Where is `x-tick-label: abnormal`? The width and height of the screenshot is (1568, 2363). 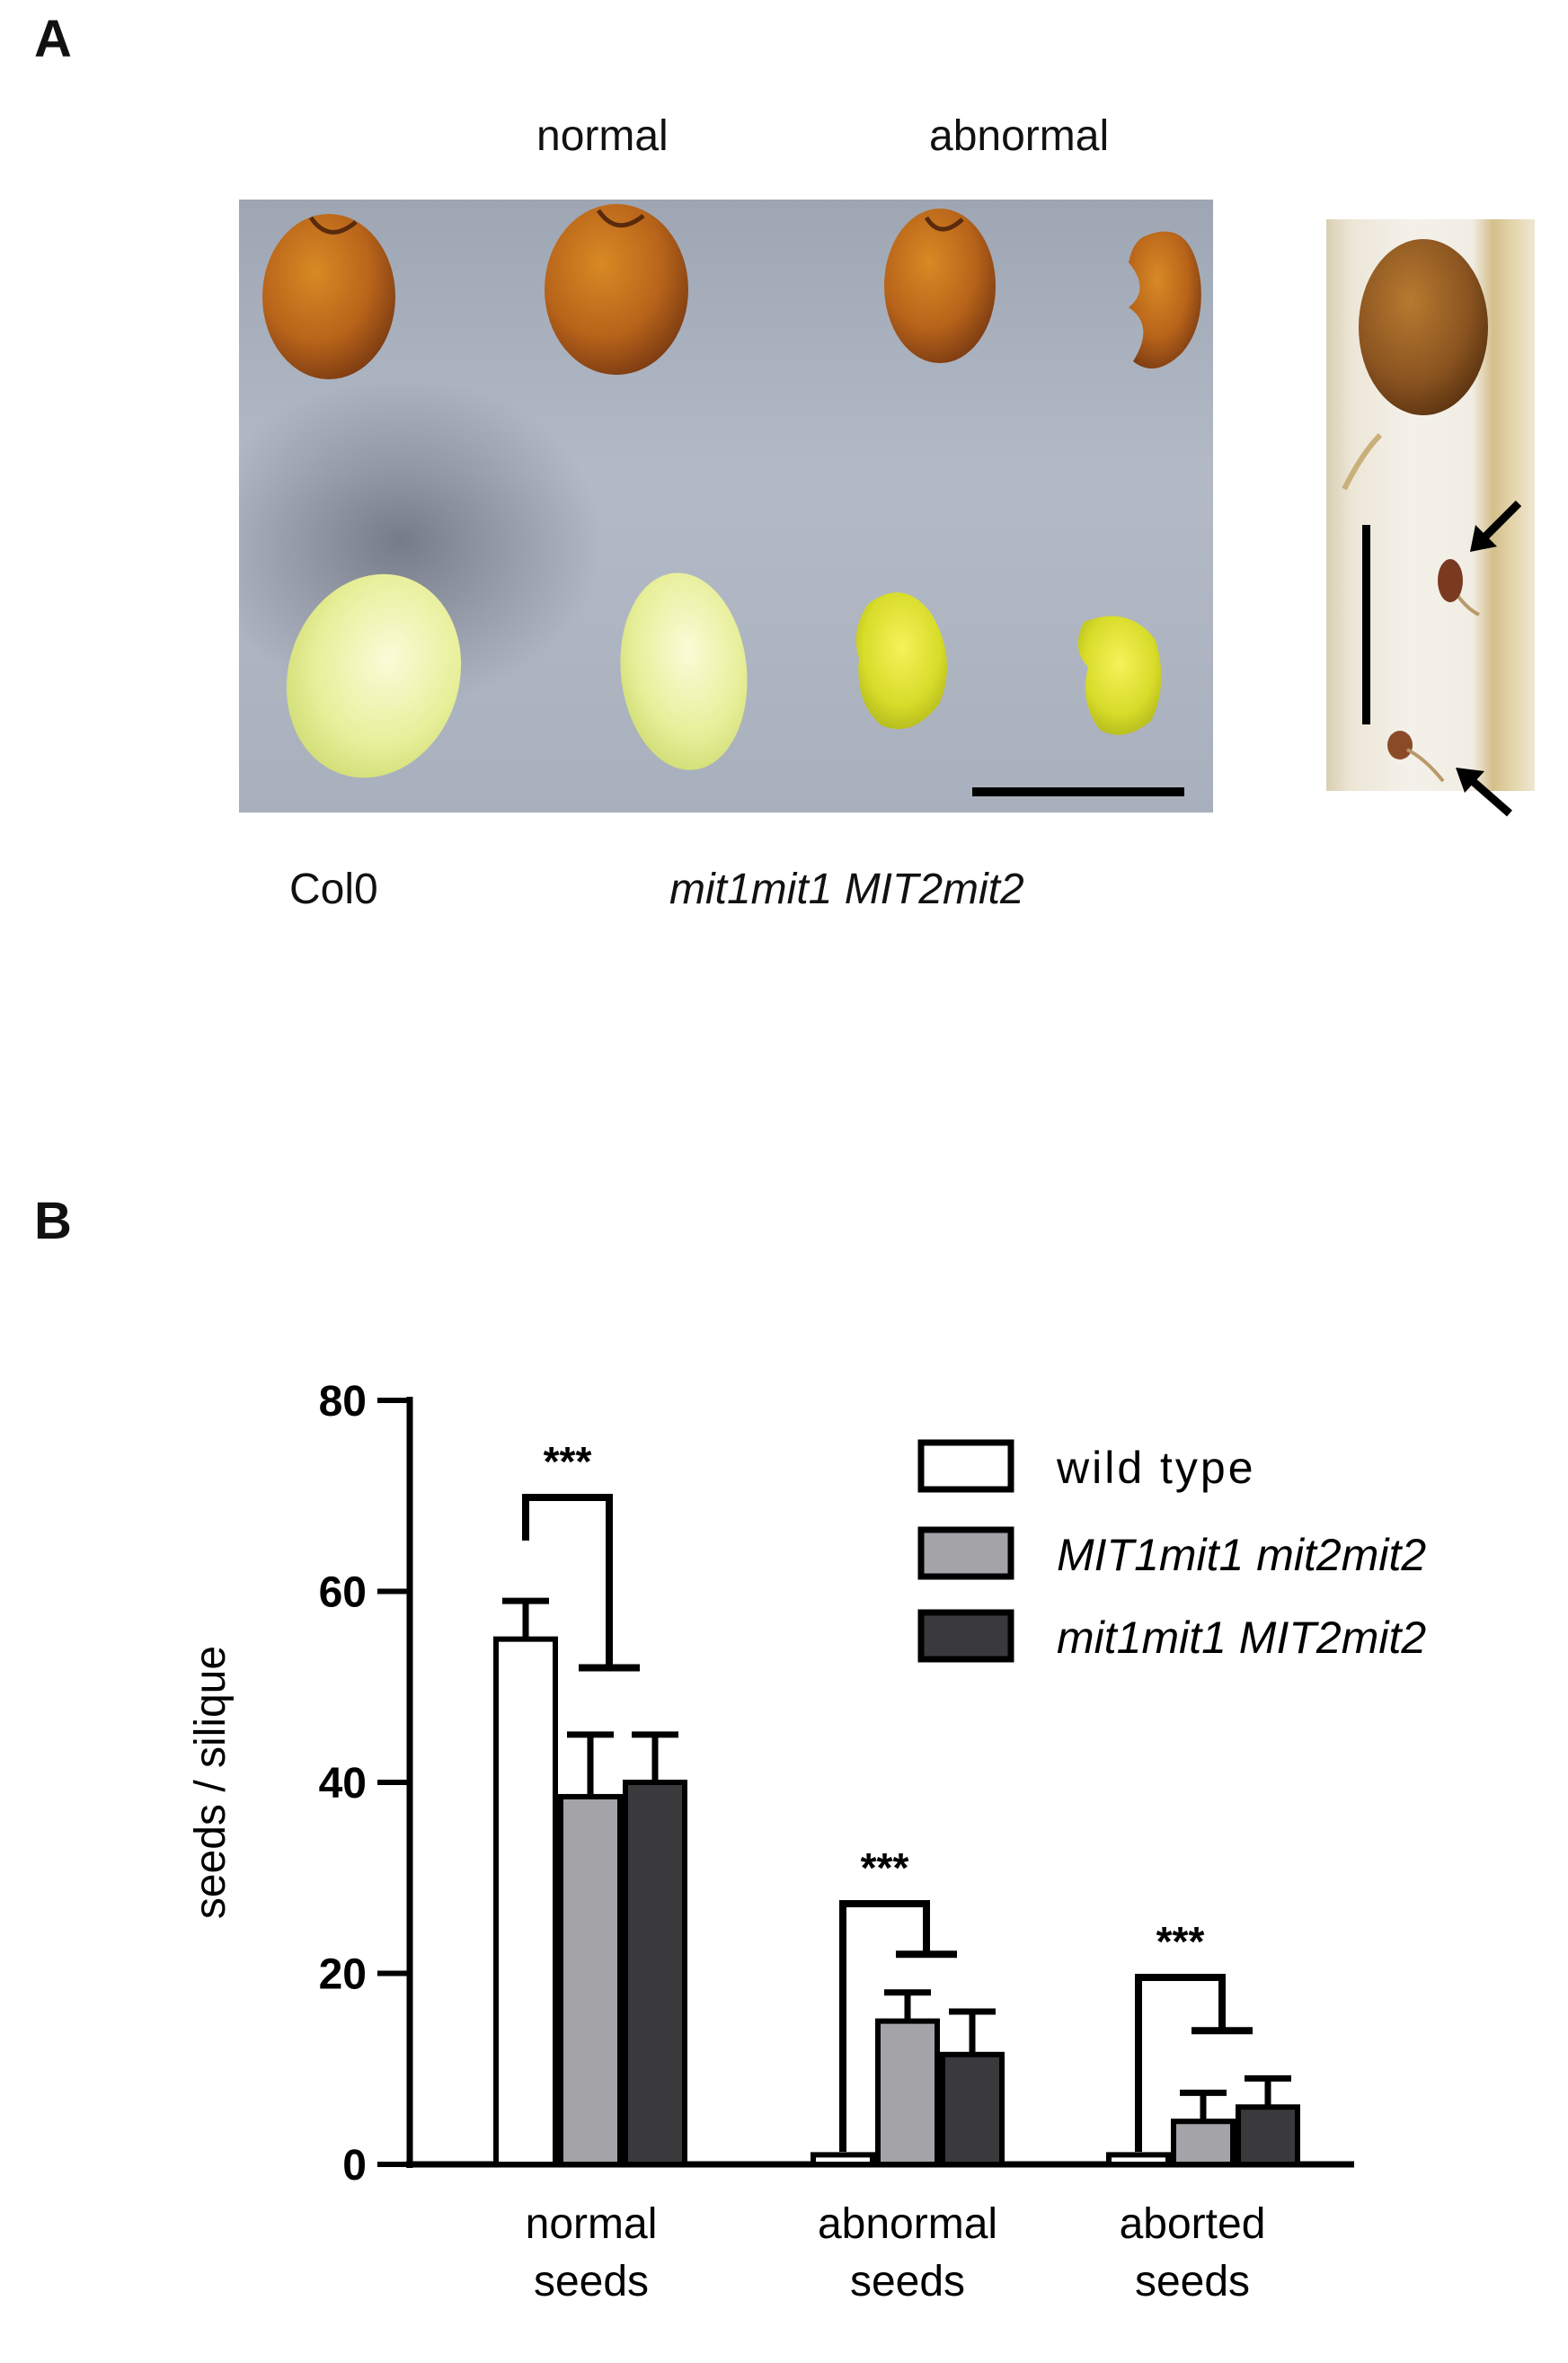
x-tick-label: abnormal is located at coordinates (908, 2224).